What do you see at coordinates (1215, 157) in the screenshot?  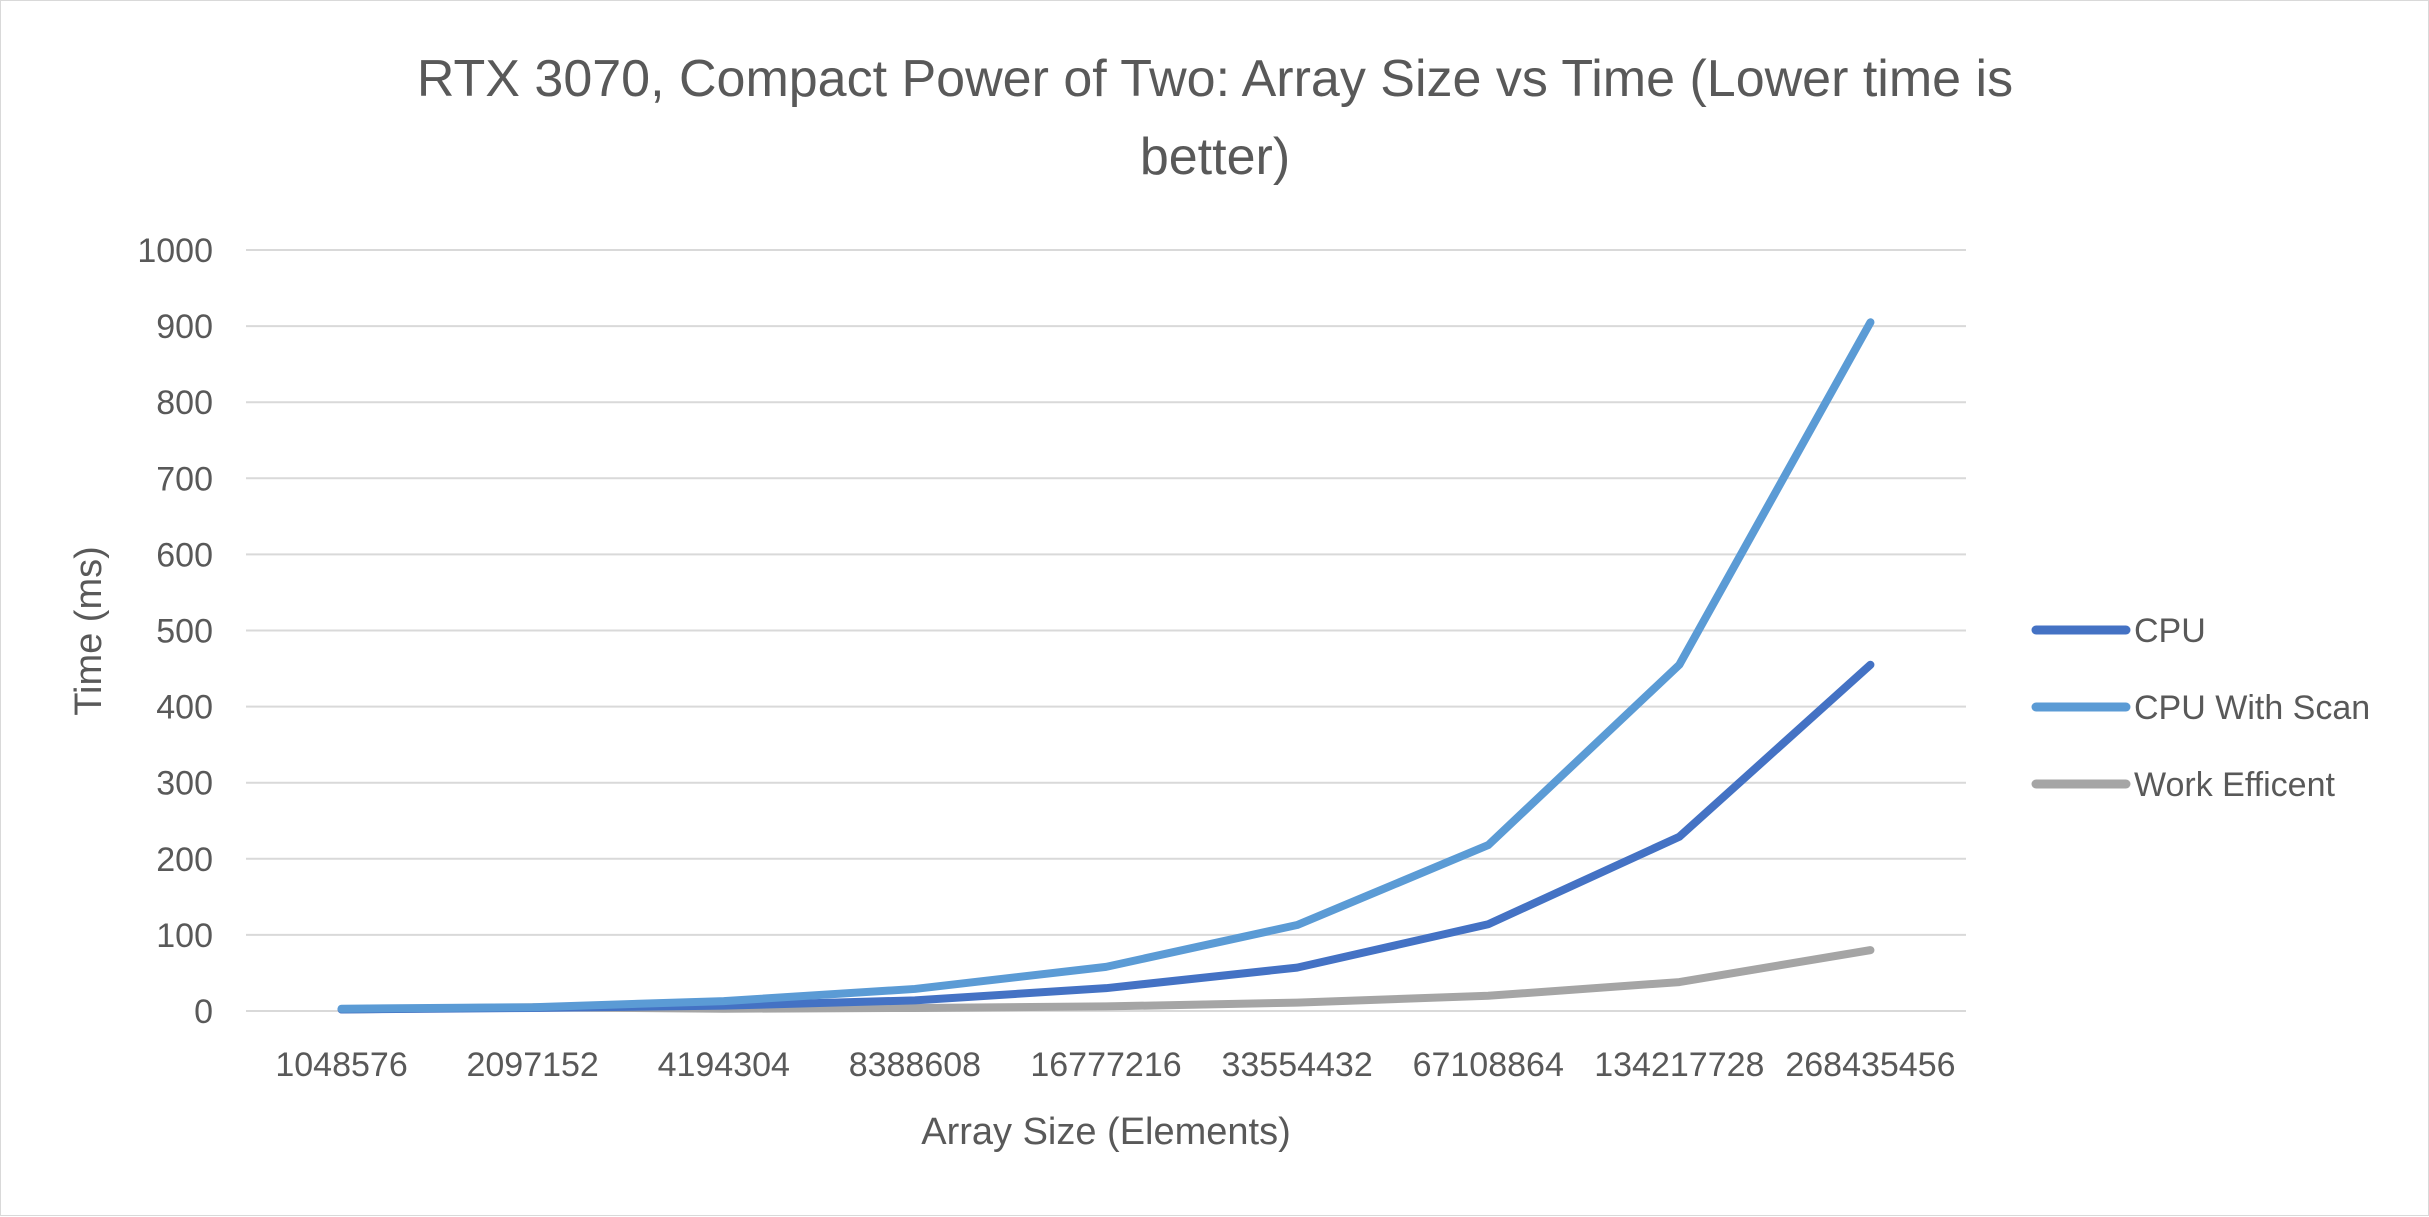 I see `chart-title-line-2: better)` at bounding box center [1215, 157].